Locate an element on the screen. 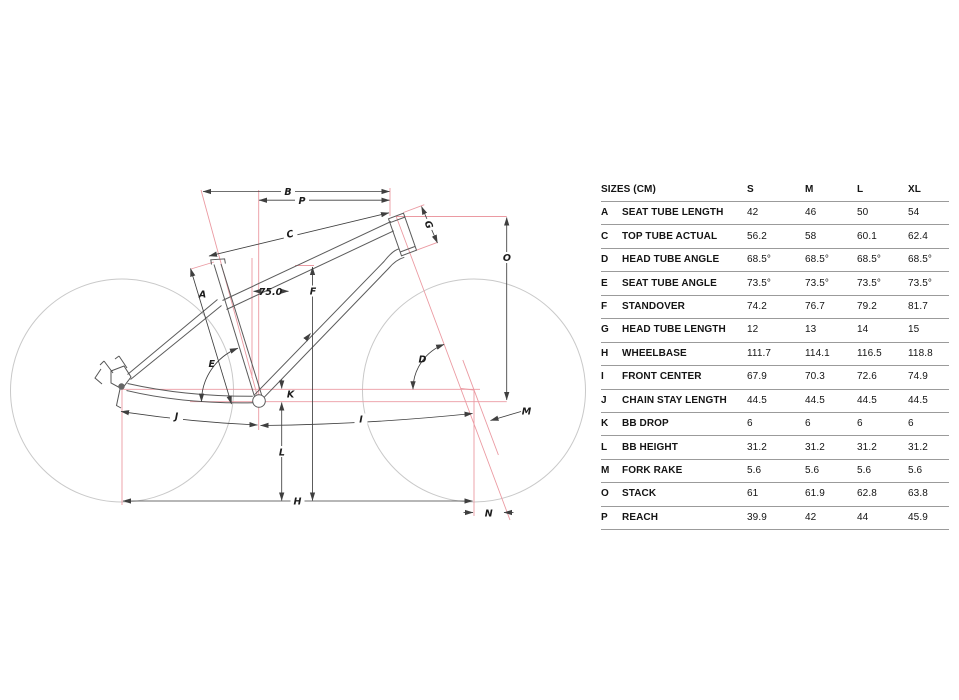  cell-name: BB HEIGHT is located at coordinates (650, 447).